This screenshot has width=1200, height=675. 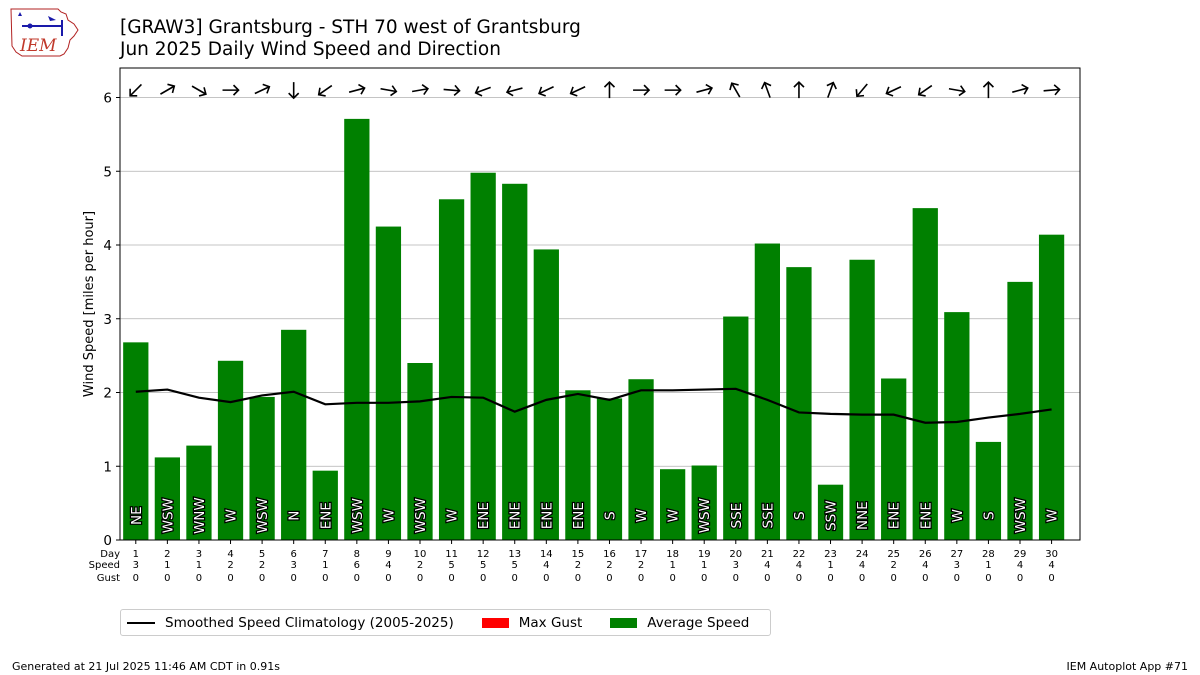 I want to click on x-row-value: 6, so click(x=293, y=554).